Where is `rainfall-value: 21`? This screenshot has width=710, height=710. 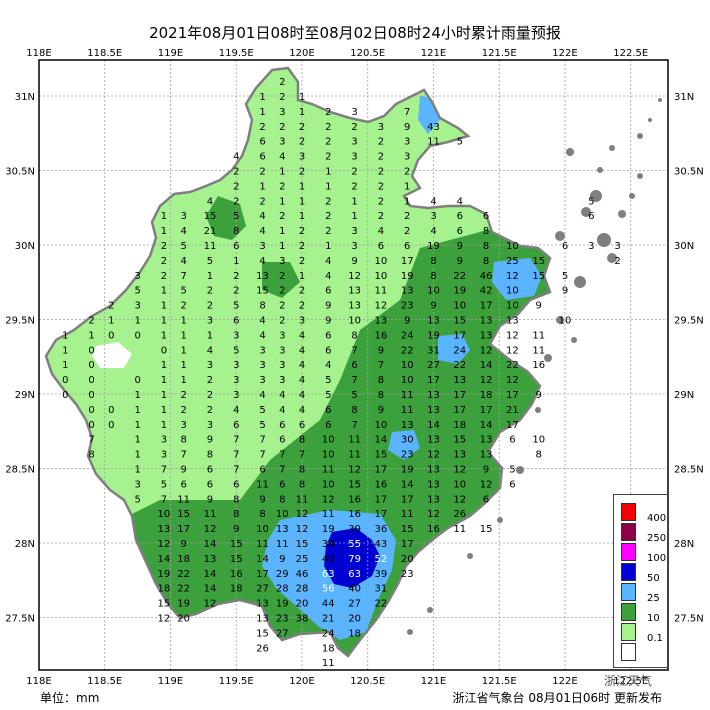
rainfall-value: 21 is located at coordinates (210, 231).